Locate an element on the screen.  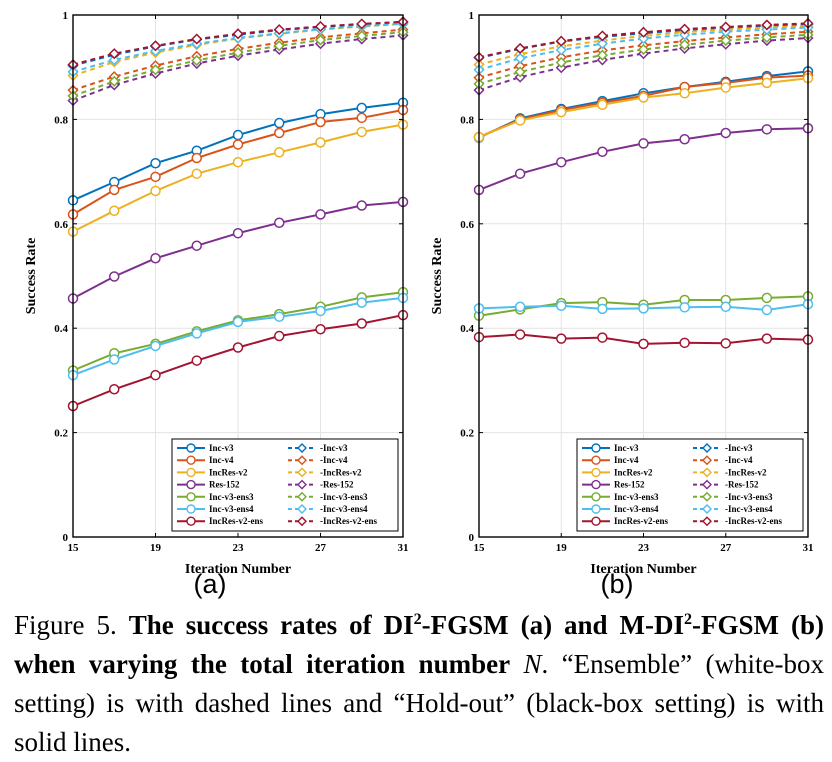
series-line-ens-incres-v2 is located at coordinates (643, 45).